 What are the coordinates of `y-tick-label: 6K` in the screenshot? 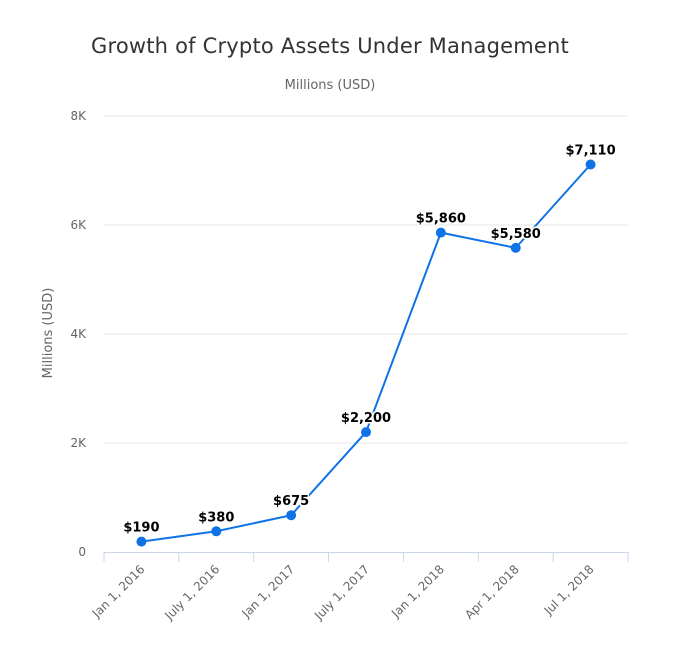 It's located at (78, 225).